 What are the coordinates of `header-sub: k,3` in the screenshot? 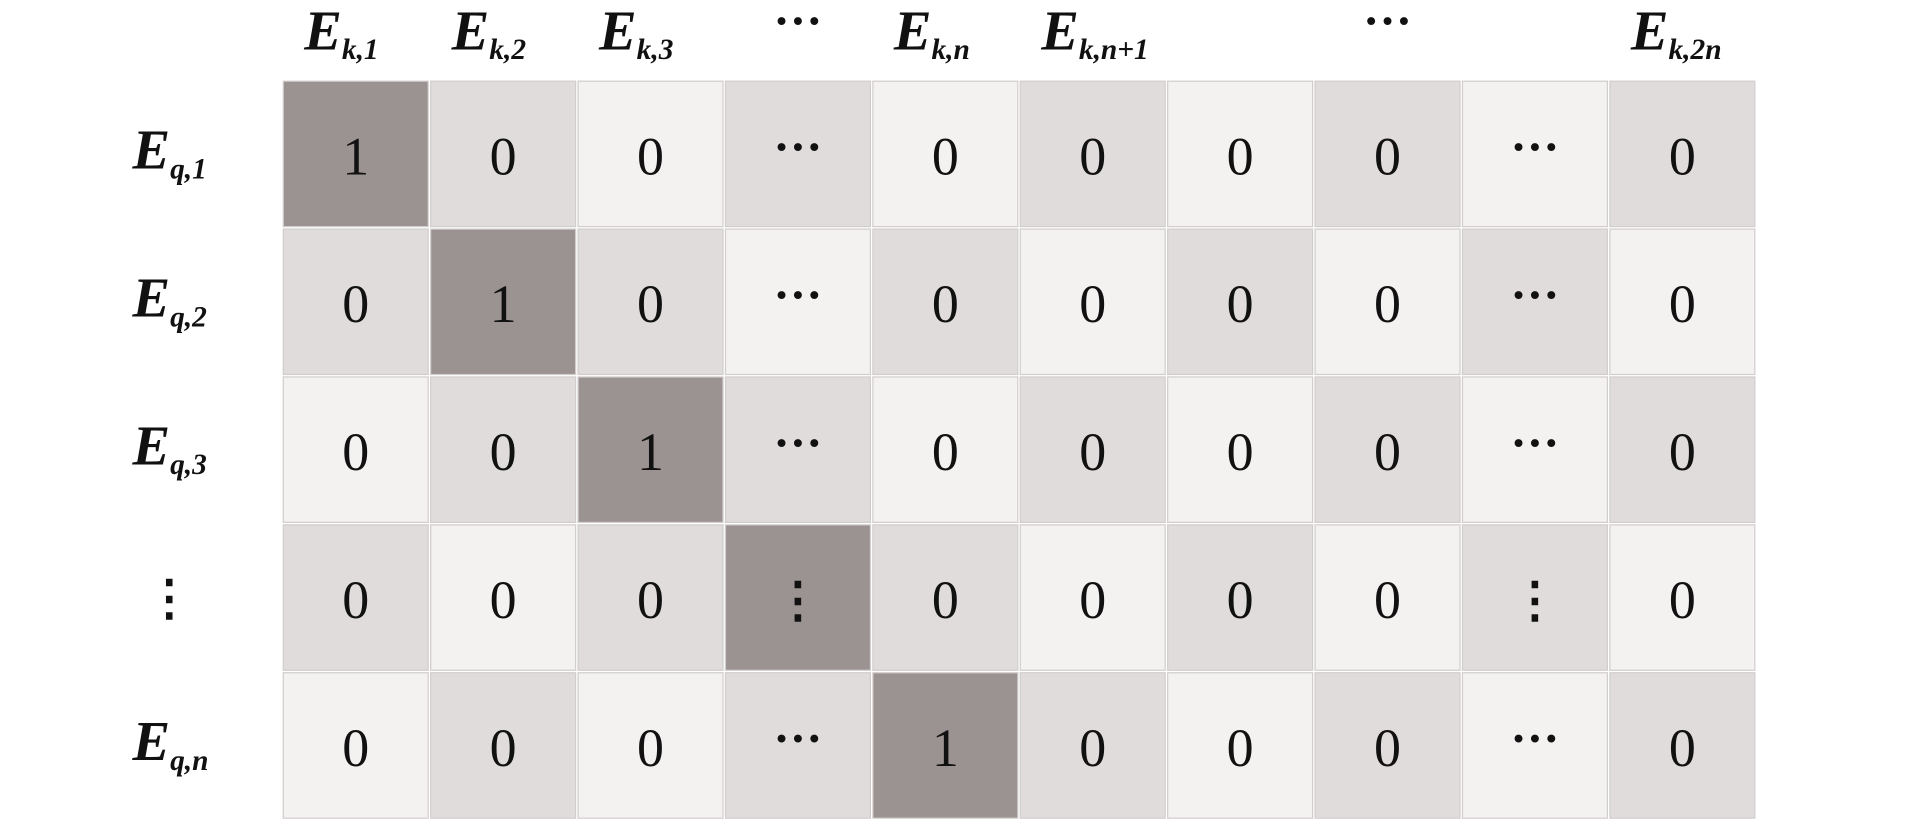 It's located at (655, 50).